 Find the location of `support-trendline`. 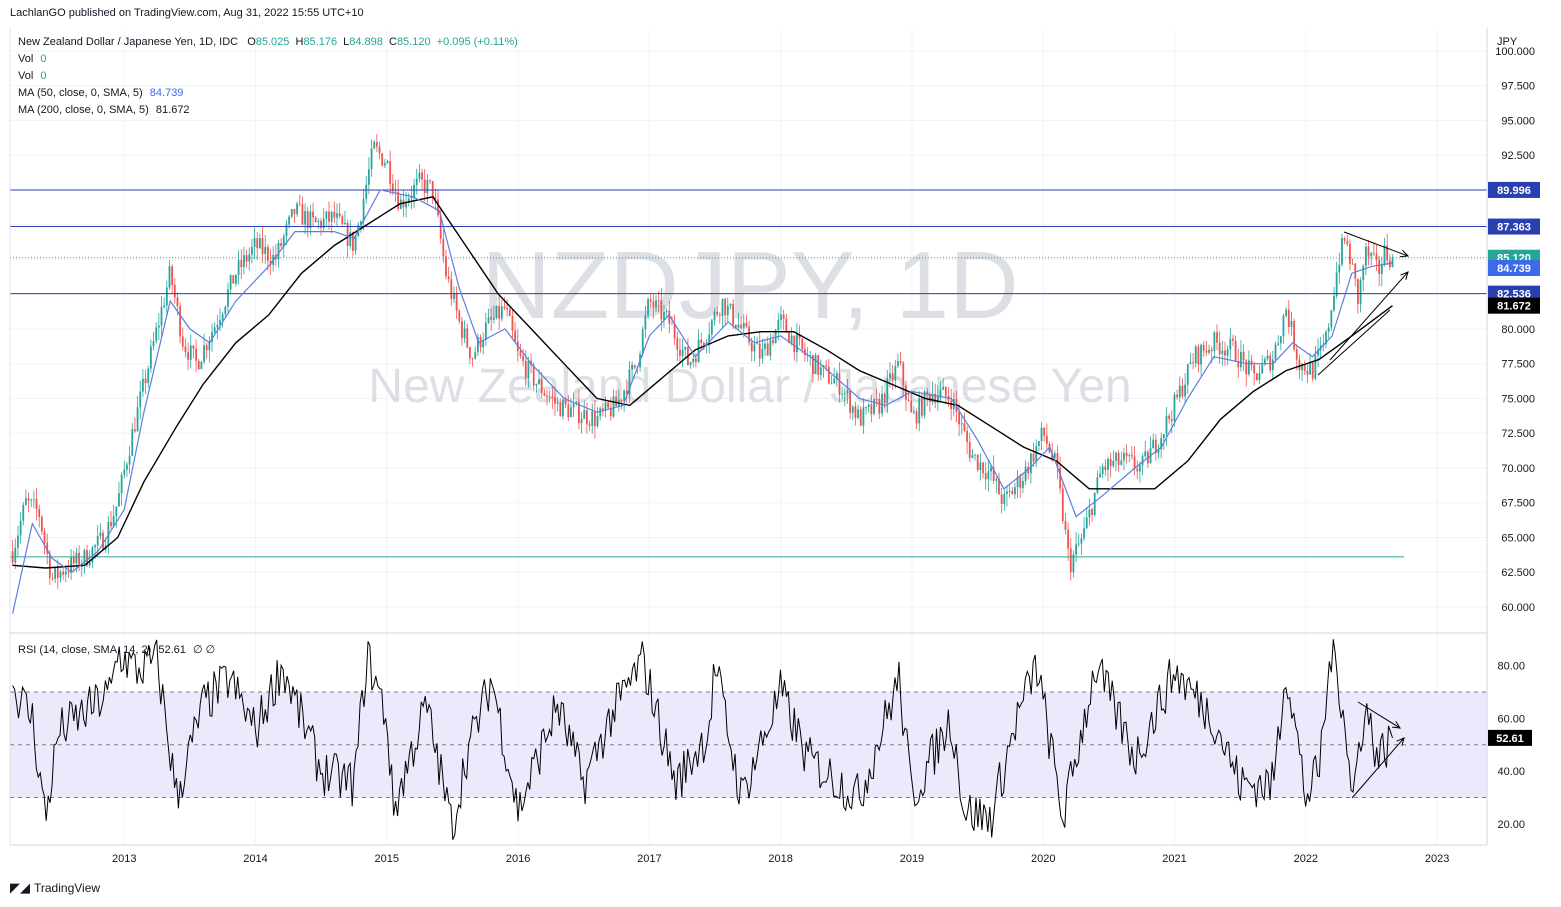

support-trendline is located at coordinates (1369, 316).